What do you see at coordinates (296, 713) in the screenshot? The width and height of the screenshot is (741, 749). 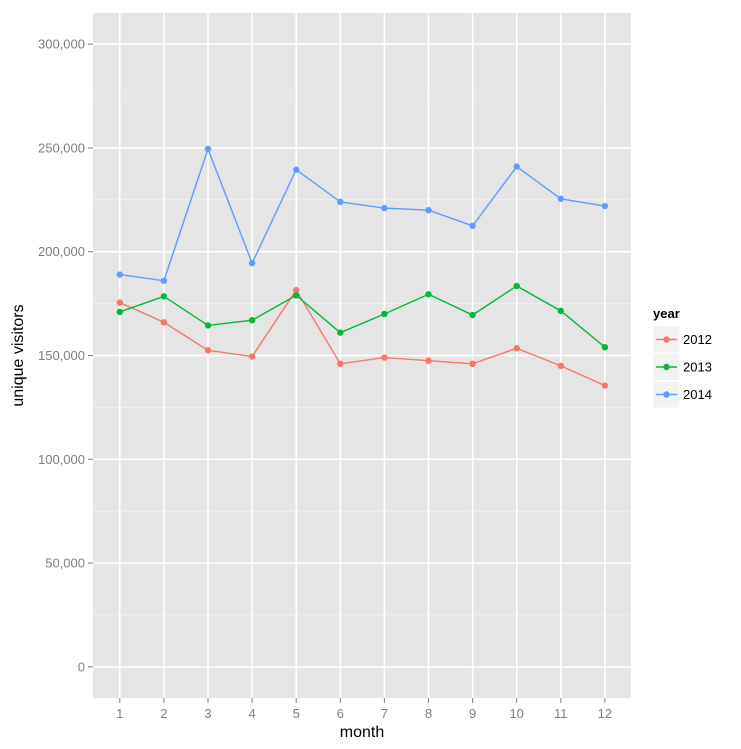 I see `x-tick-label: 5` at bounding box center [296, 713].